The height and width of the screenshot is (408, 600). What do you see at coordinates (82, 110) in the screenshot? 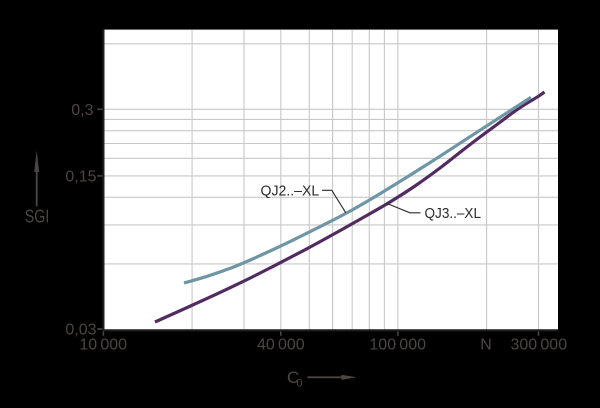
I see `svg-text: 0,3` at bounding box center [82, 110].